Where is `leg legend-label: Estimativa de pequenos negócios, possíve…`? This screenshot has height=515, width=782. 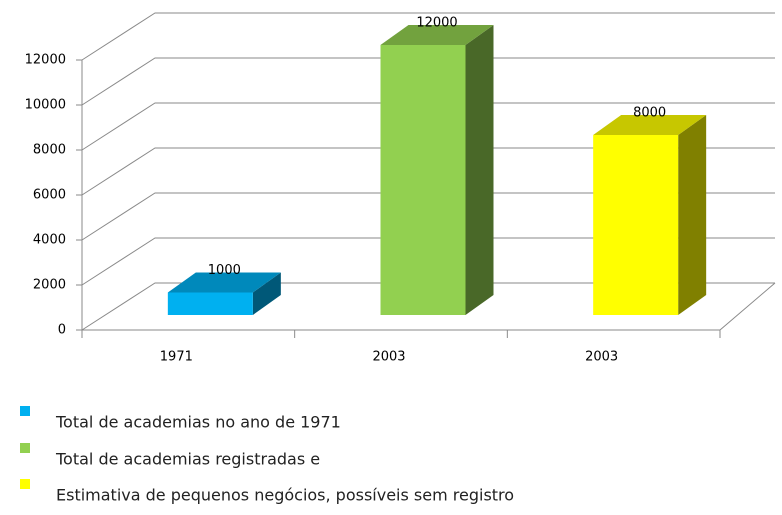 leg legend-label: Estimativa de pequenos negócios, possíve… is located at coordinates (285, 495).